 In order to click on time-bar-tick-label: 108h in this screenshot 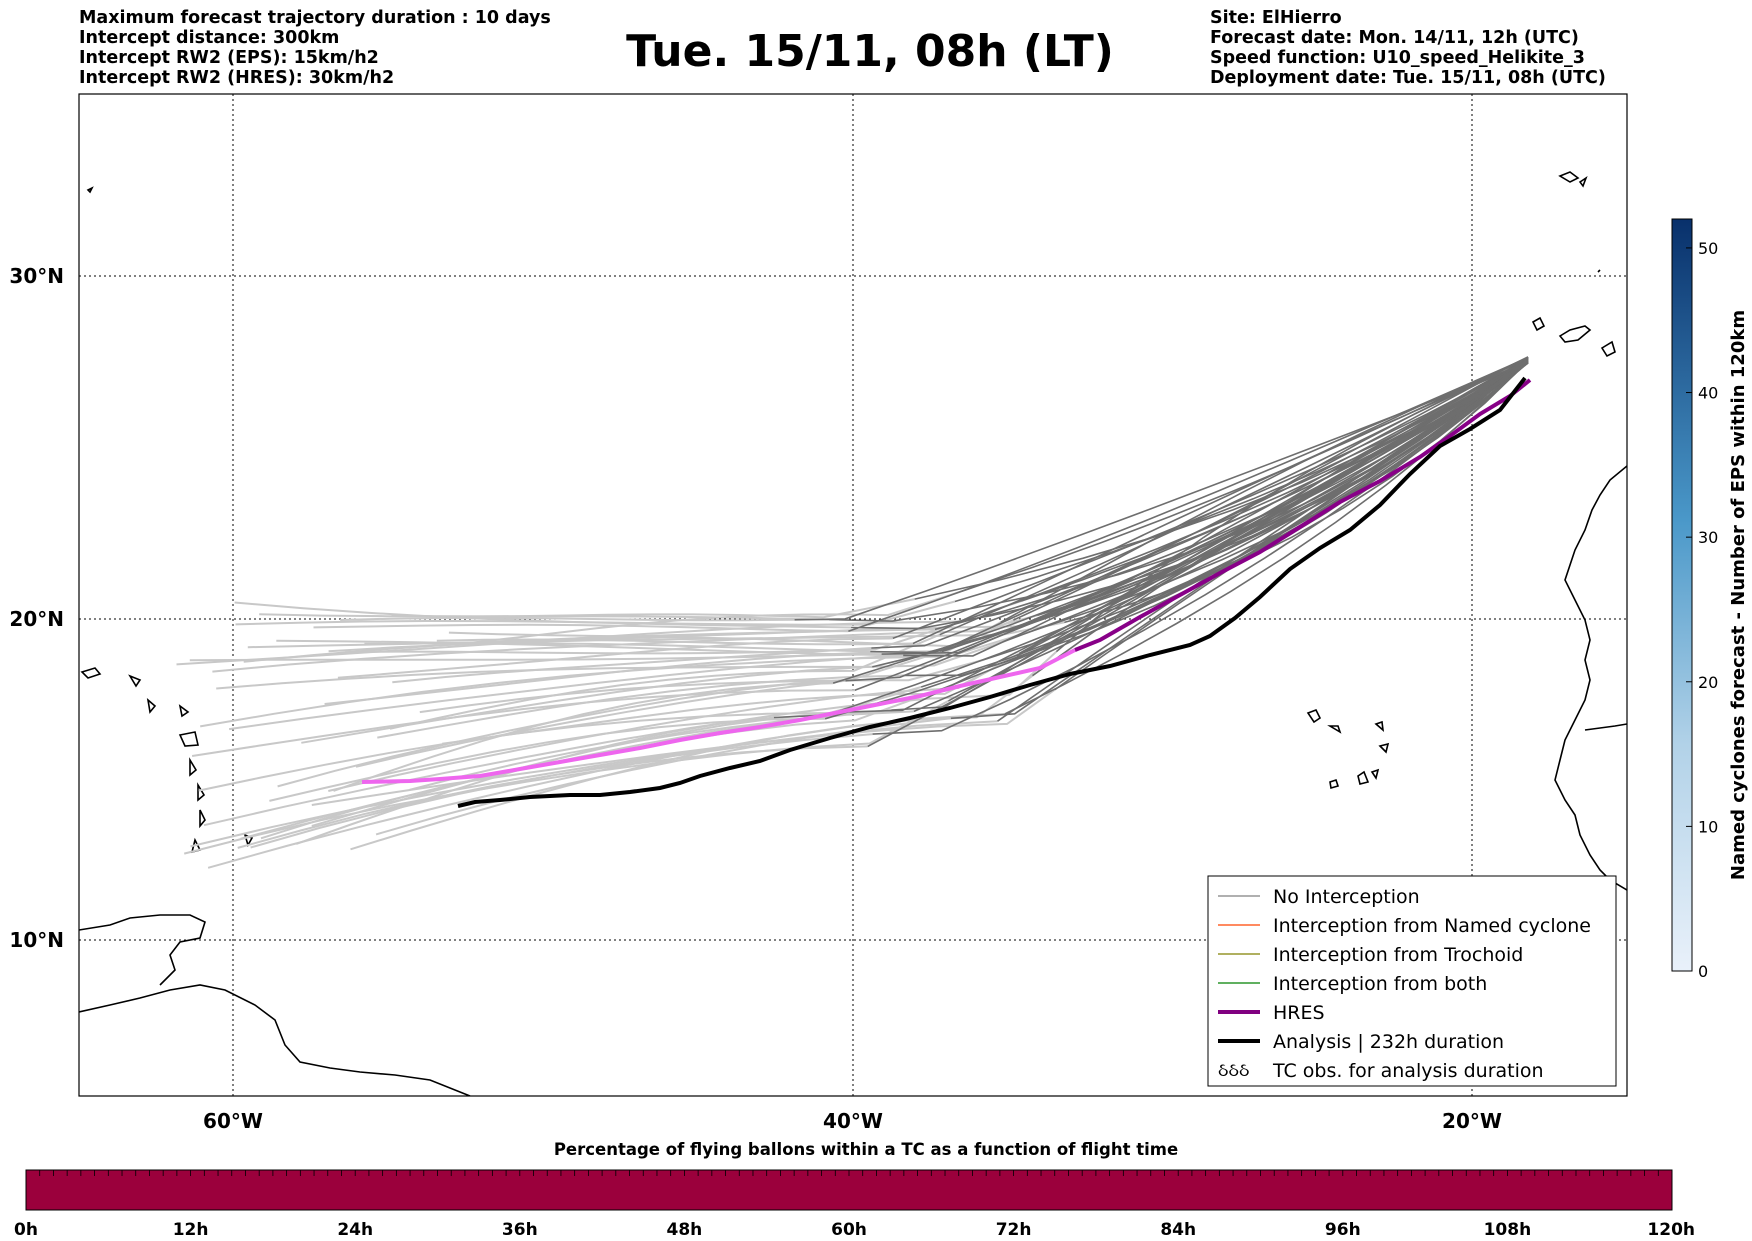, I will do `click(1508, 1230)`.